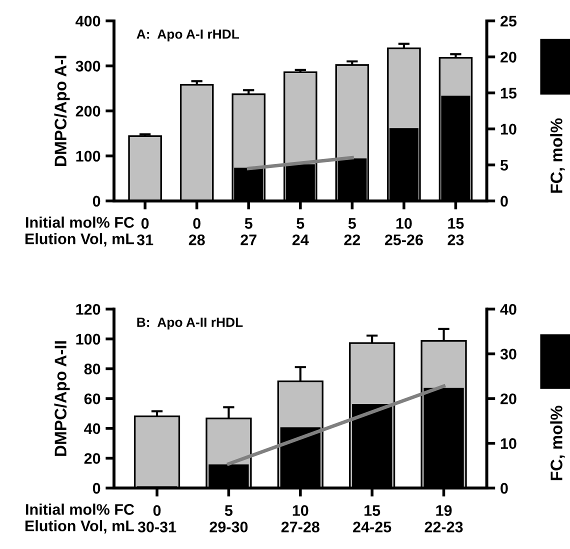 This screenshot has width=570, height=549. I want to click on y-tick-label: 40, so click(92, 428).